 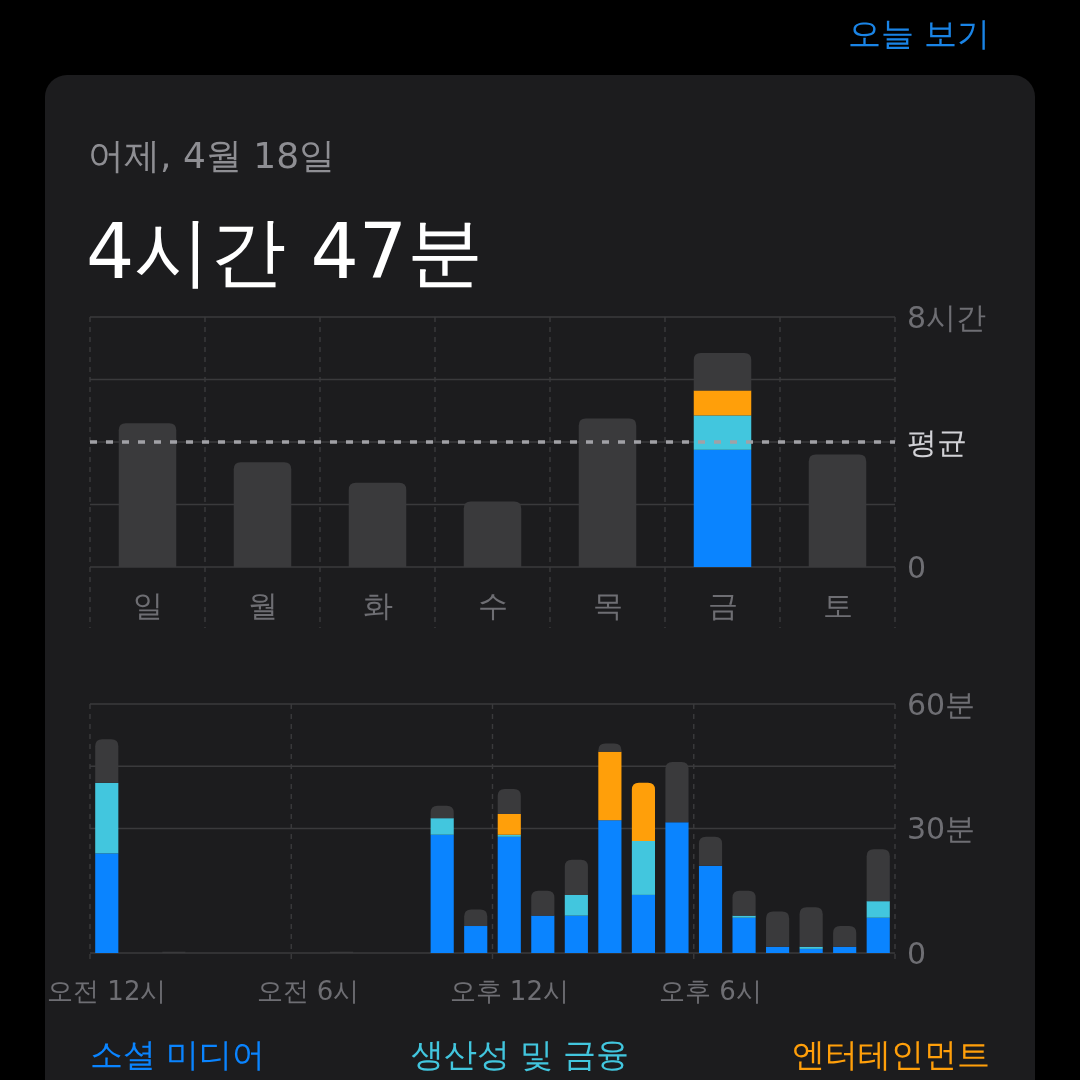 What do you see at coordinates (262, 605) in the screenshot?
I see `x-tick-label: 월` at bounding box center [262, 605].